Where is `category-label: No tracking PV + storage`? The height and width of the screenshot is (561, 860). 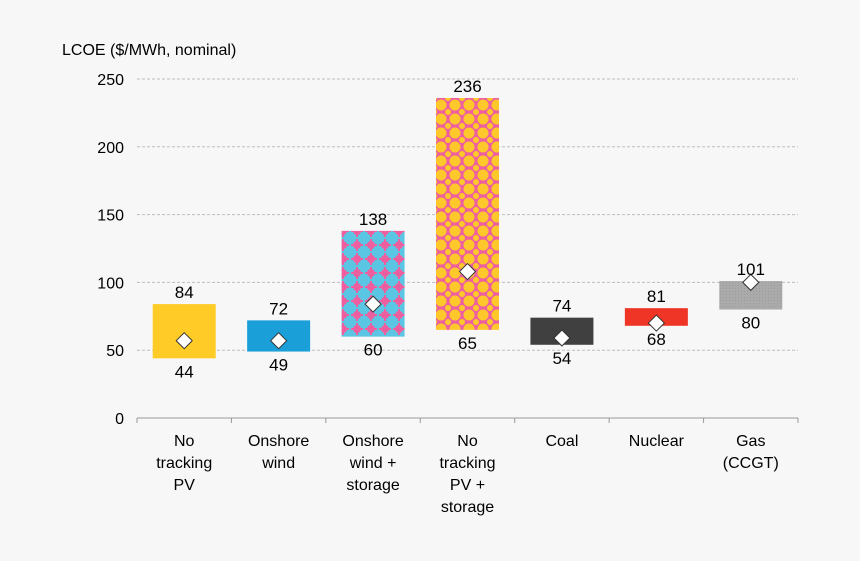
category-label: No tracking PV + storage is located at coordinates (467, 474).